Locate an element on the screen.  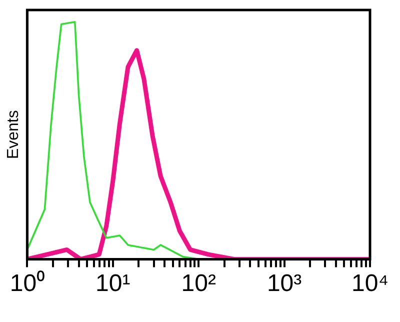
x-tick-label: 10⁴ is located at coordinates (370, 284).